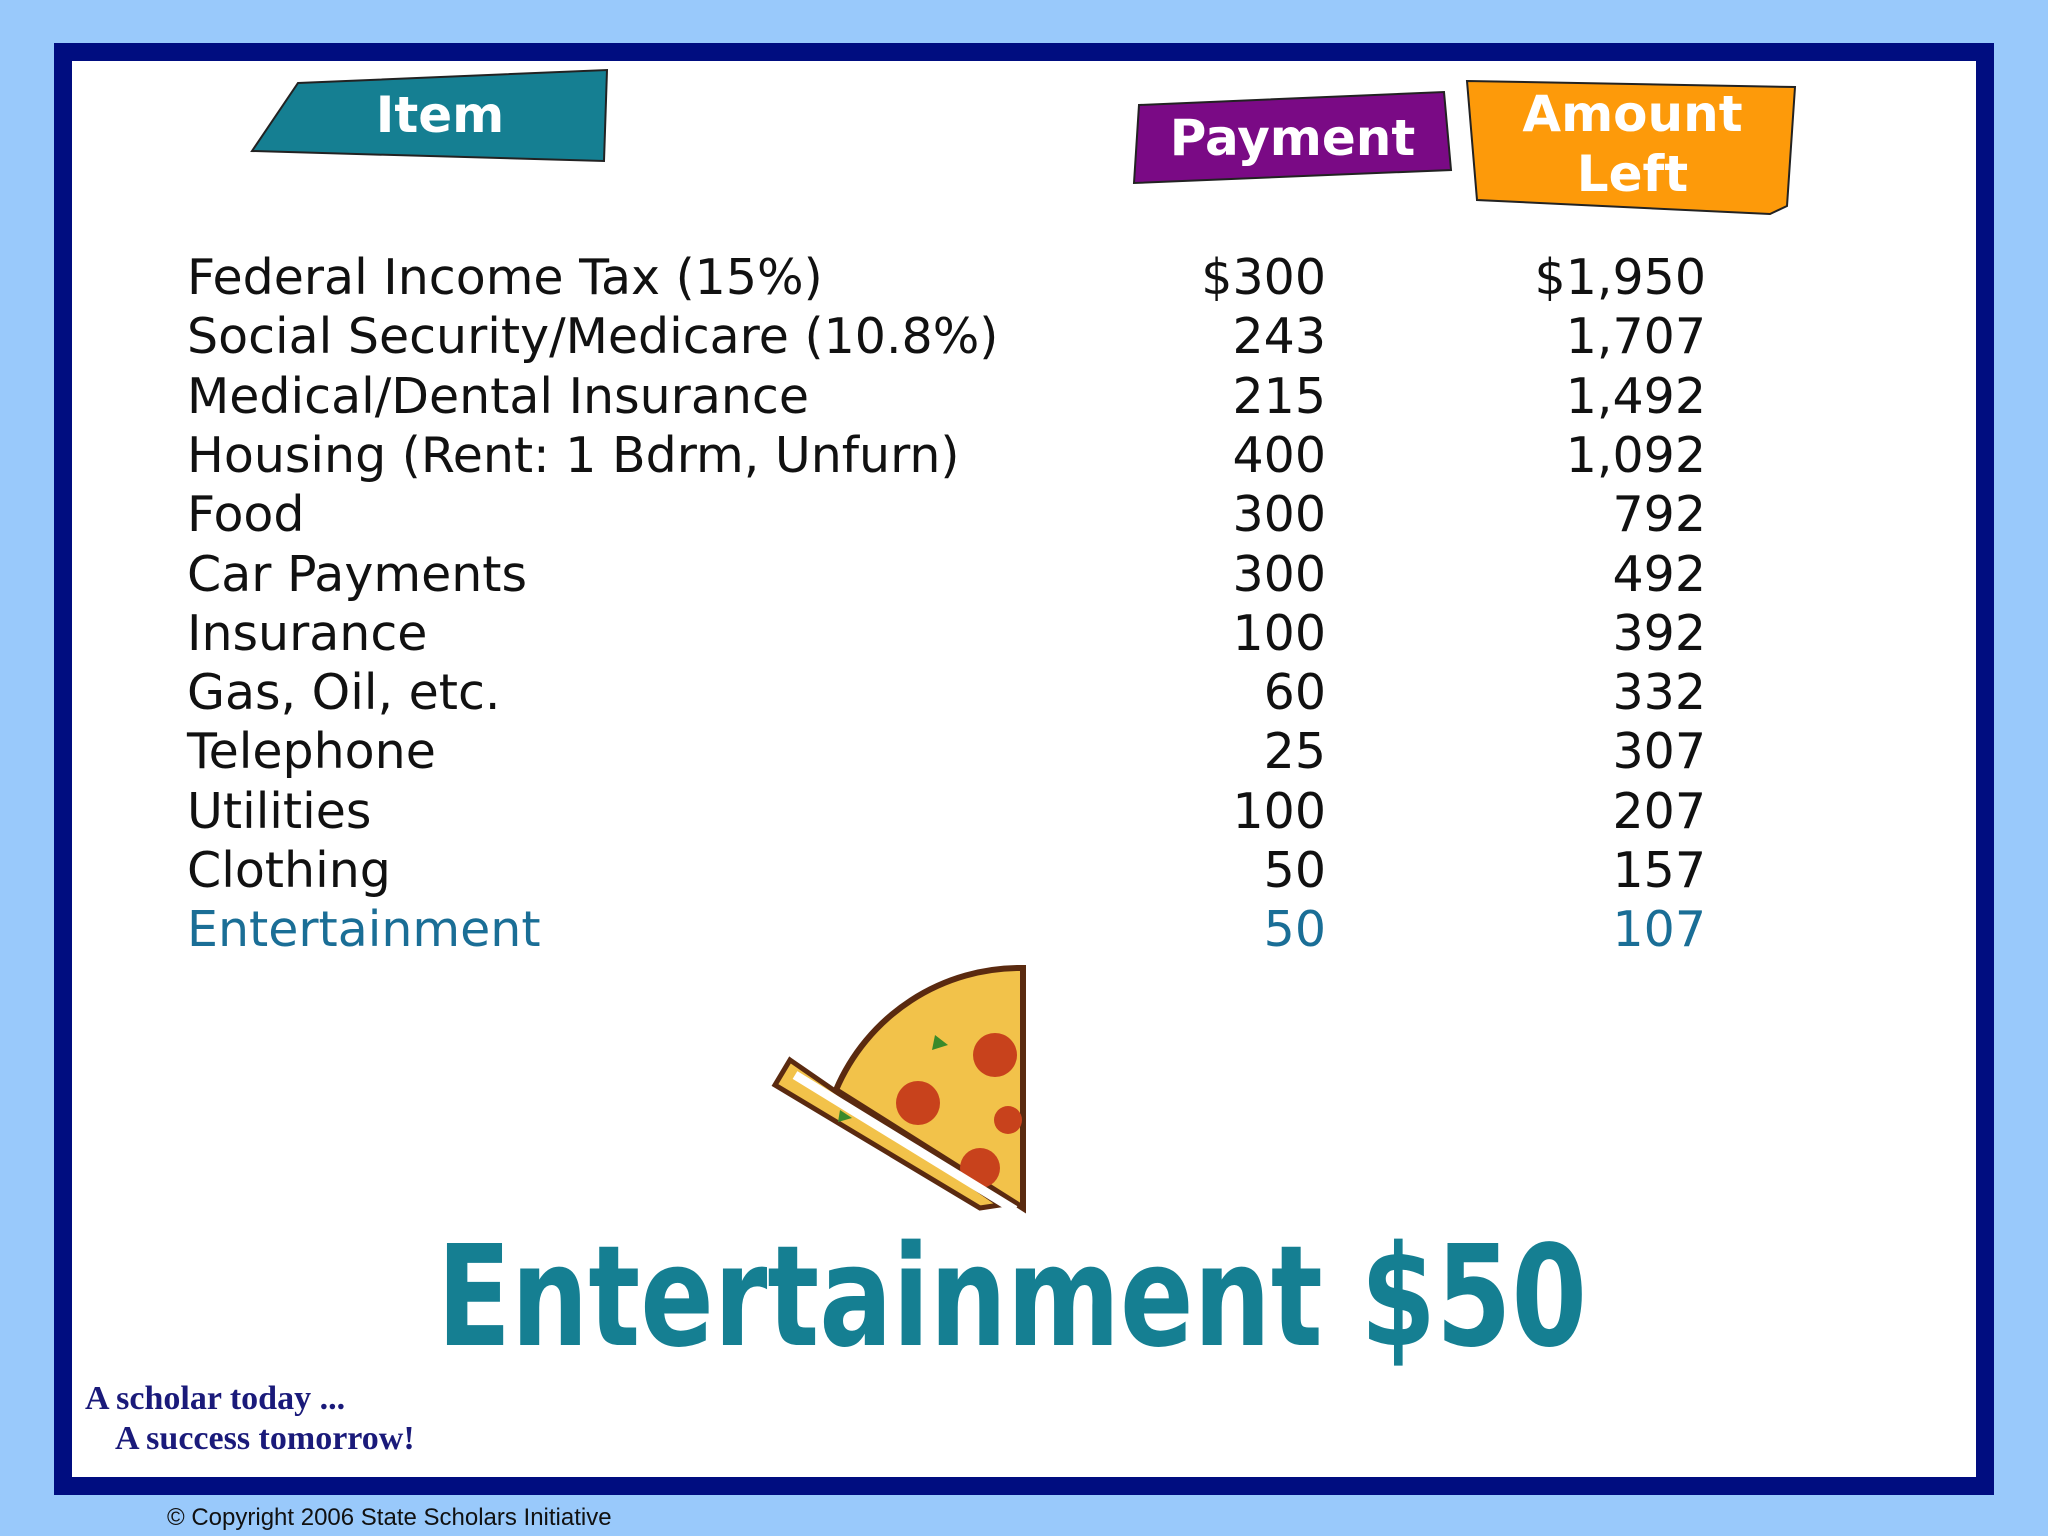  I want to click on caption: Entertainment $50, so click(1012, 1297).